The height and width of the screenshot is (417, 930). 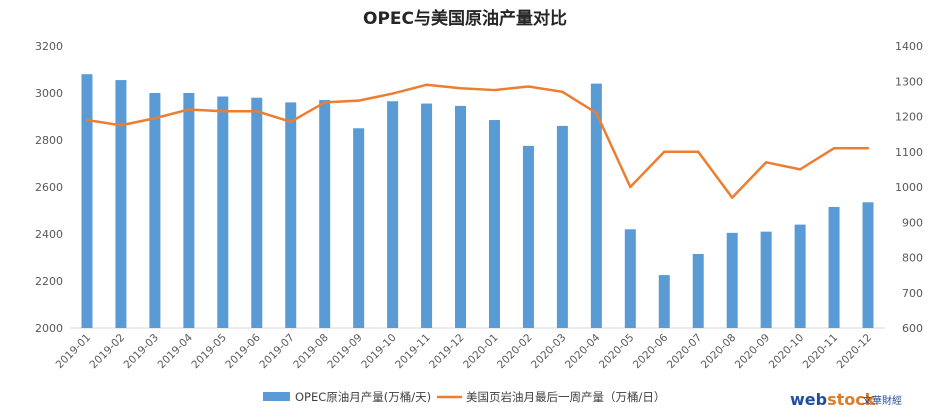 What do you see at coordinates (465, 18) in the screenshot?
I see `chart-title: OPEC与美国原油产量对比` at bounding box center [465, 18].